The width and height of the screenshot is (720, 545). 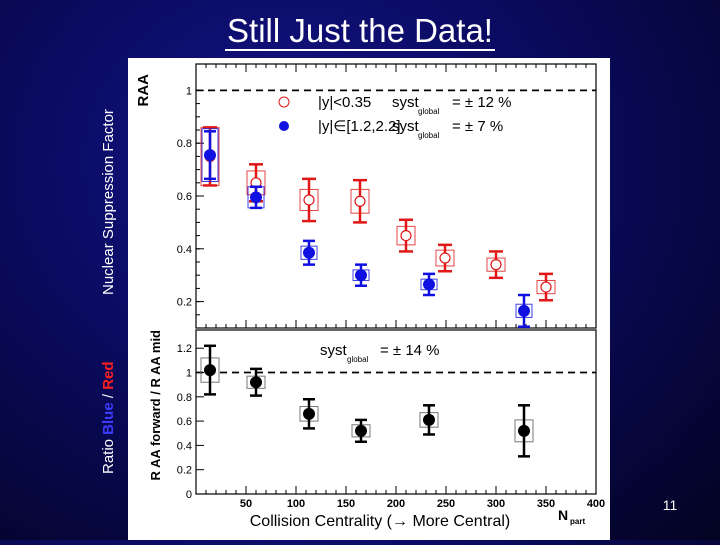 I want to click on top-ytick-label: 1, so click(x=189, y=91).